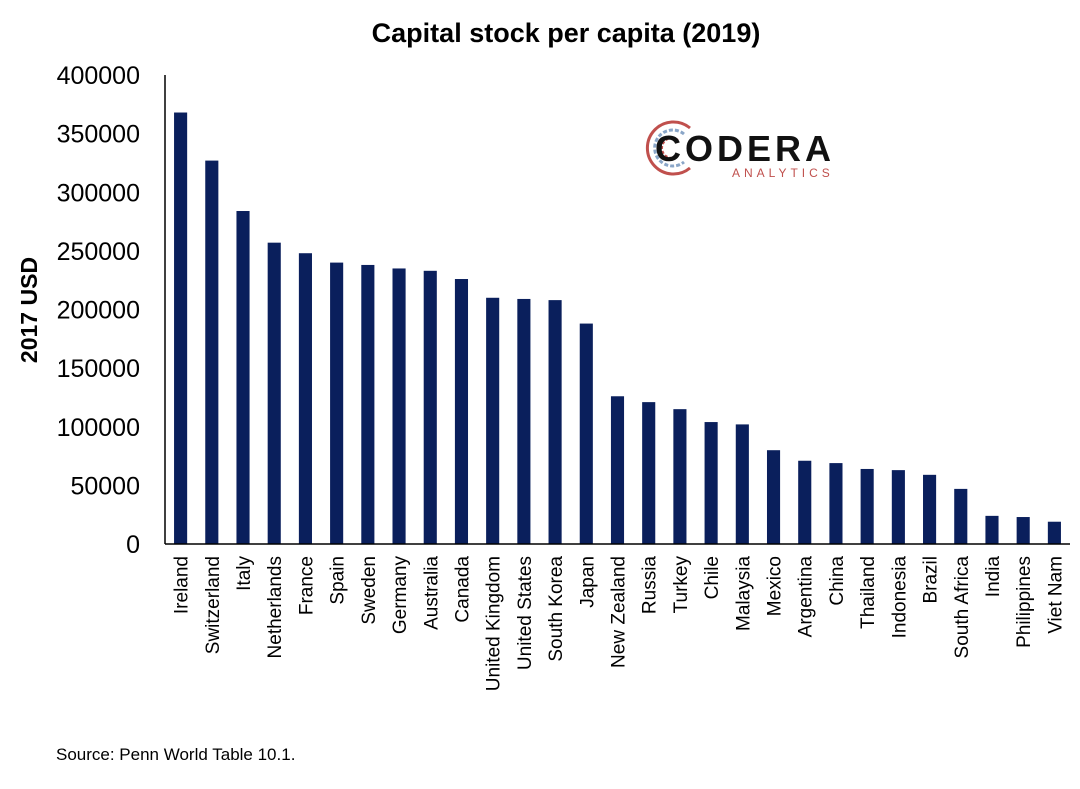  What do you see at coordinates (369, 590) in the screenshot?
I see `x-tick-label: Sweden` at bounding box center [369, 590].